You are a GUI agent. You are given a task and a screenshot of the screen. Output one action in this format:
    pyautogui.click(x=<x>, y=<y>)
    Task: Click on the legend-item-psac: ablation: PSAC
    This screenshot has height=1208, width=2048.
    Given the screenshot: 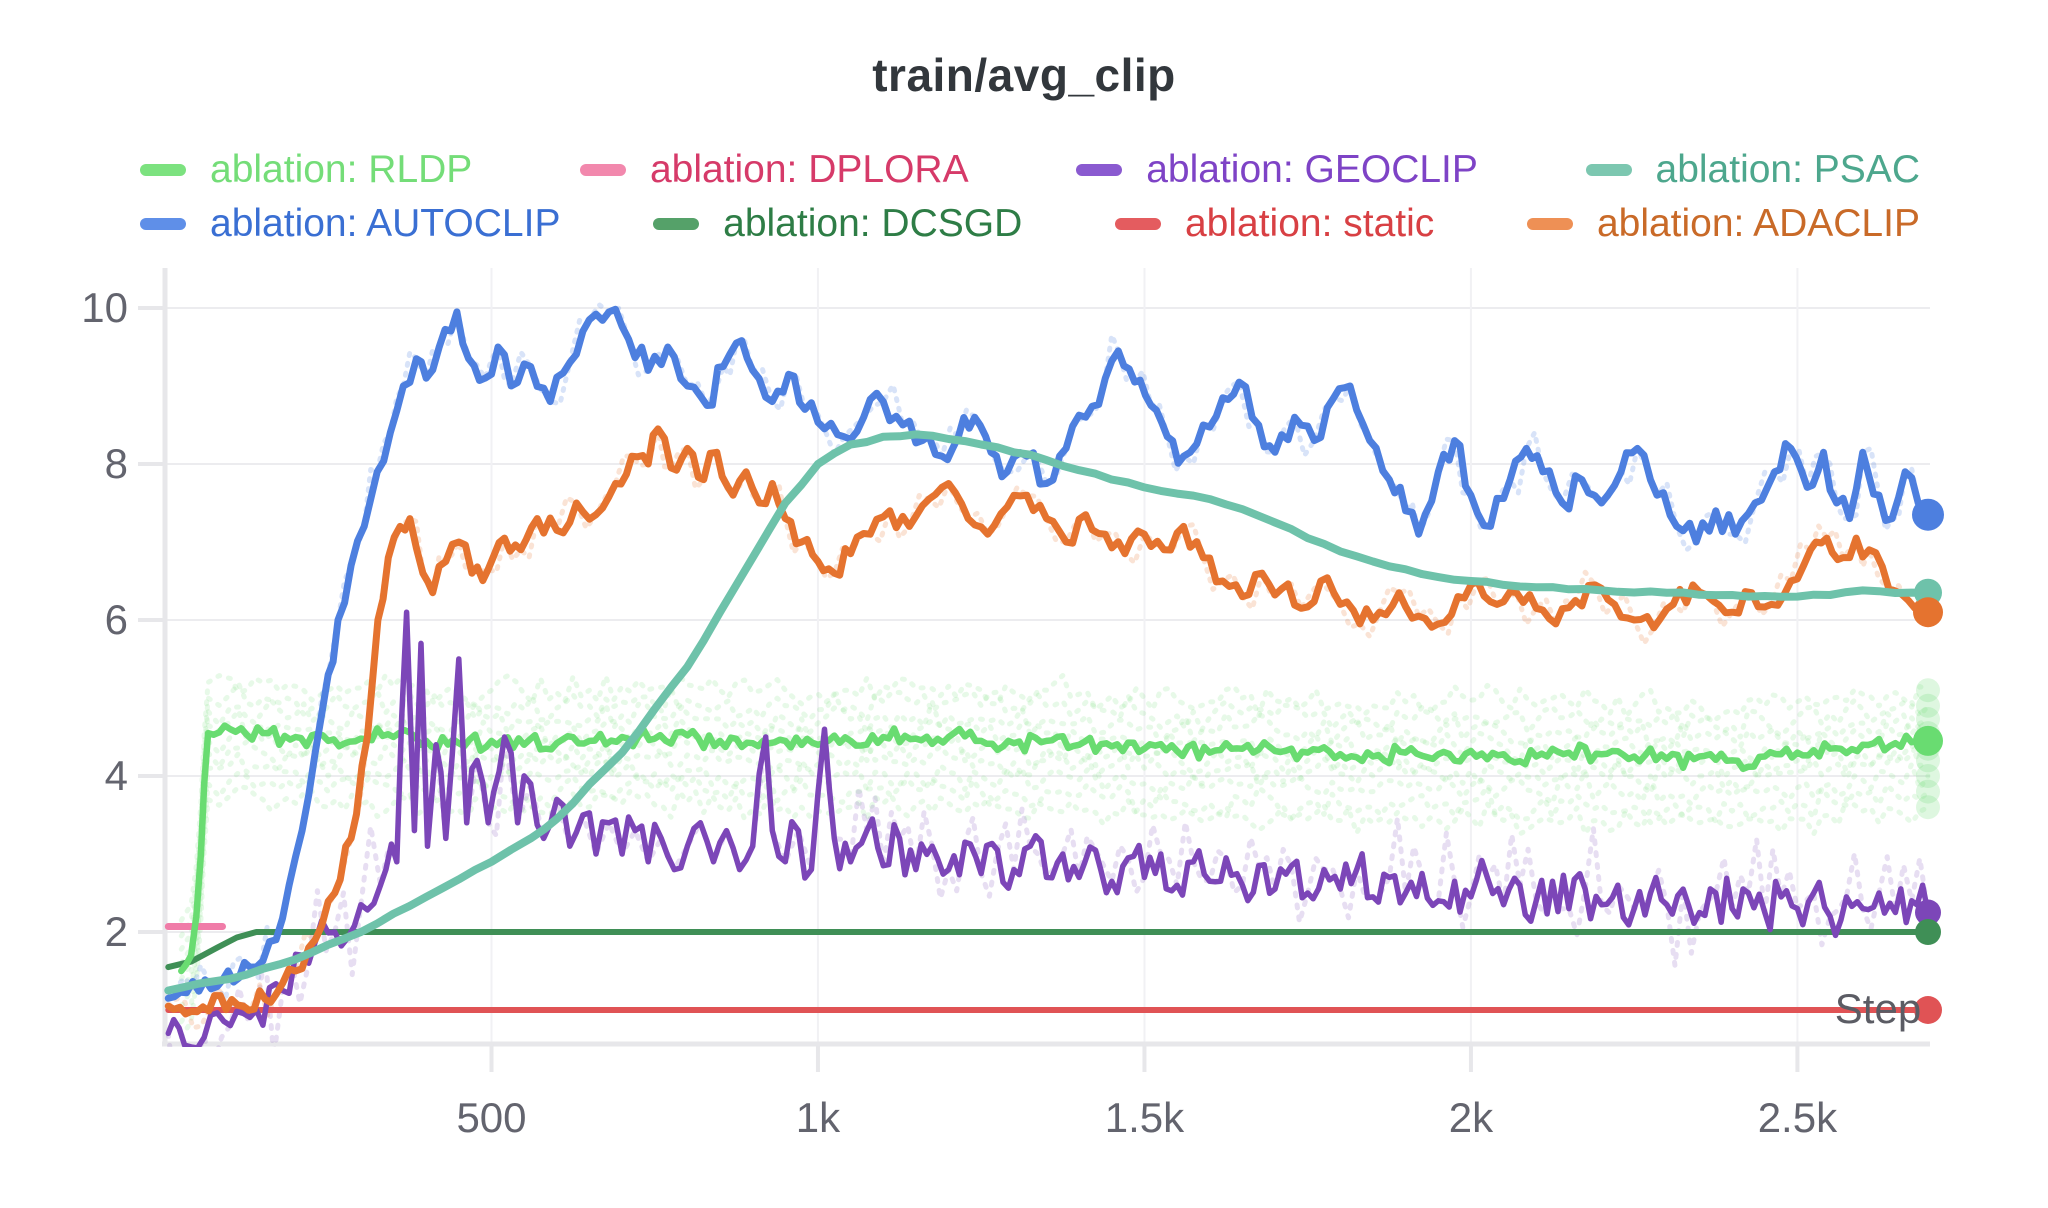 What is the action you would take?
    pyautogui.click(x=1753, y=170)
    